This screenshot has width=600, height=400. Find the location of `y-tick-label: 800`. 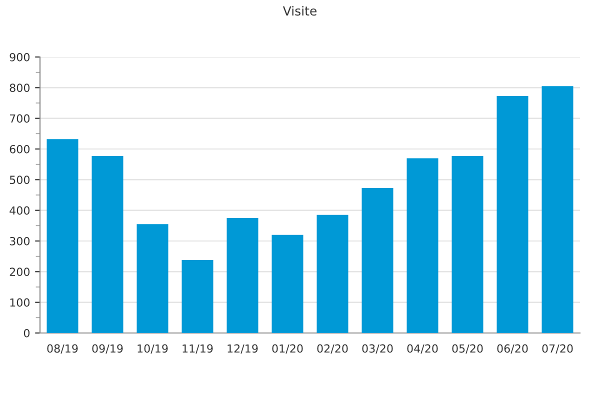

y-tick-label: 800 is located at coordinates (20, 88).